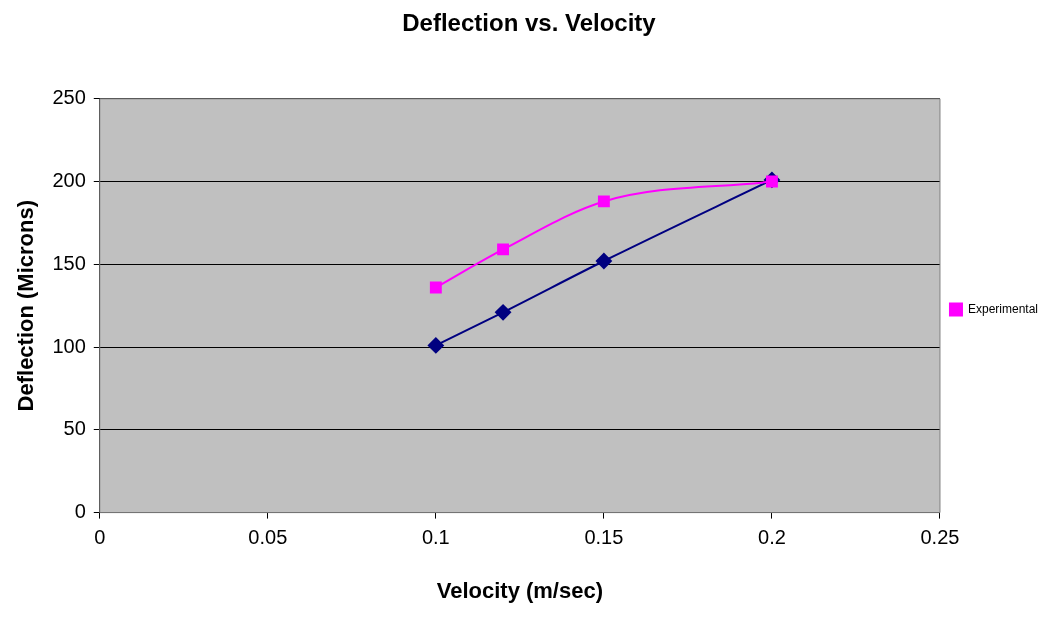 The width and height of the screenshot is (1048, 619). What do you see at coordinates (69, 345) in the screenshot?
I see `y-tick-label: 100` at bounding box center [69, 345].